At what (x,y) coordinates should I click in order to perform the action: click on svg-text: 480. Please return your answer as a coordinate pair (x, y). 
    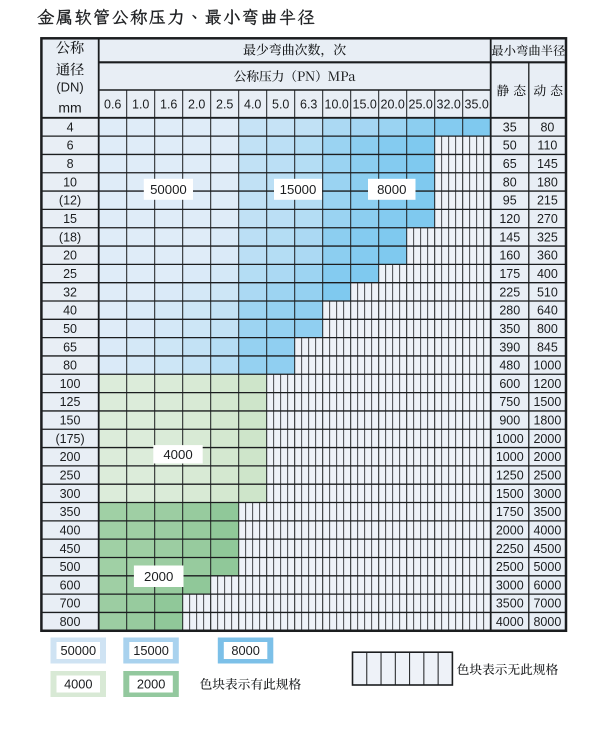
    Looking at the image, I should click on (509, 366).